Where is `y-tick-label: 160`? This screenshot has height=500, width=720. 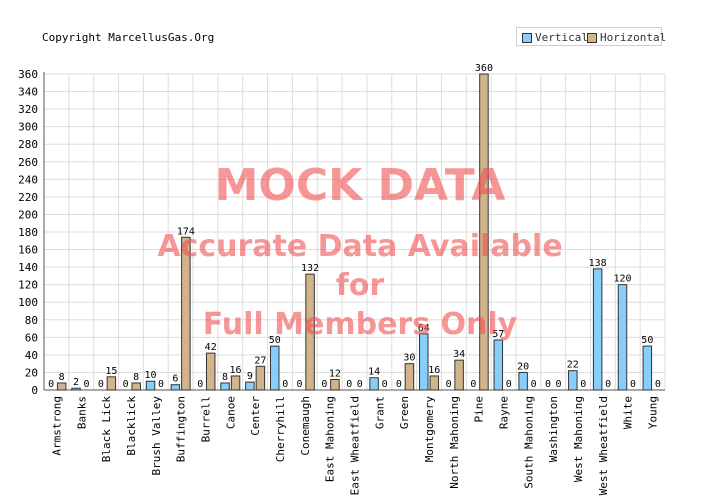
y-tick-label: 160 is located at coordinates (28, 250).